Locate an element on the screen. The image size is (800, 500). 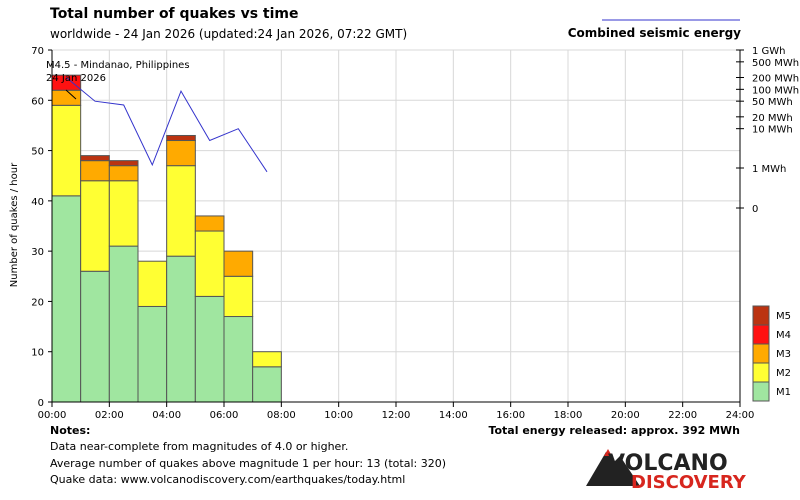
y-tick-label: 20 is located at coordinates (37, 302).